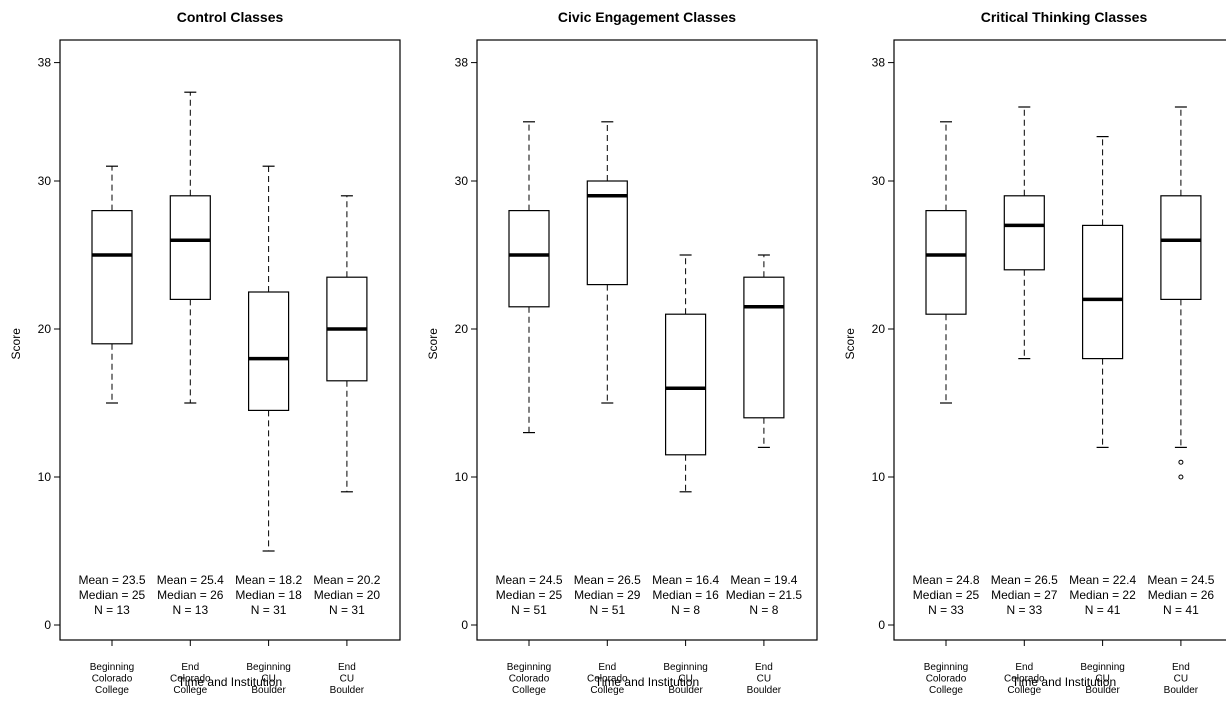 This screenshot has width=1226, height=719. I want to click on stat-label: Mean = 24.8, so click(945, 580).